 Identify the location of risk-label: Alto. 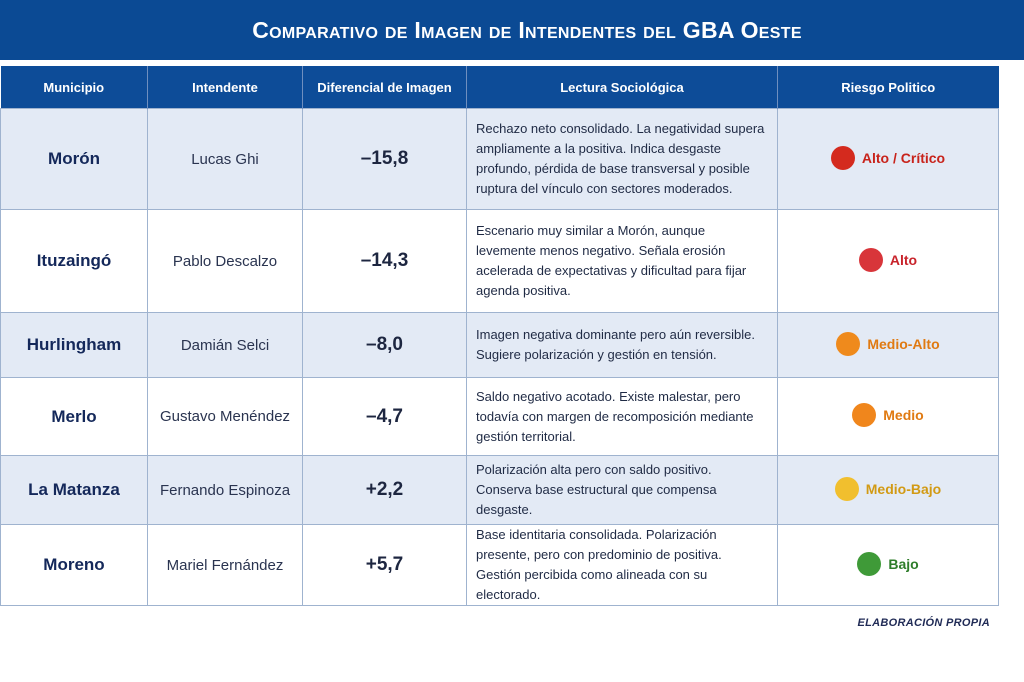
(903, 259).